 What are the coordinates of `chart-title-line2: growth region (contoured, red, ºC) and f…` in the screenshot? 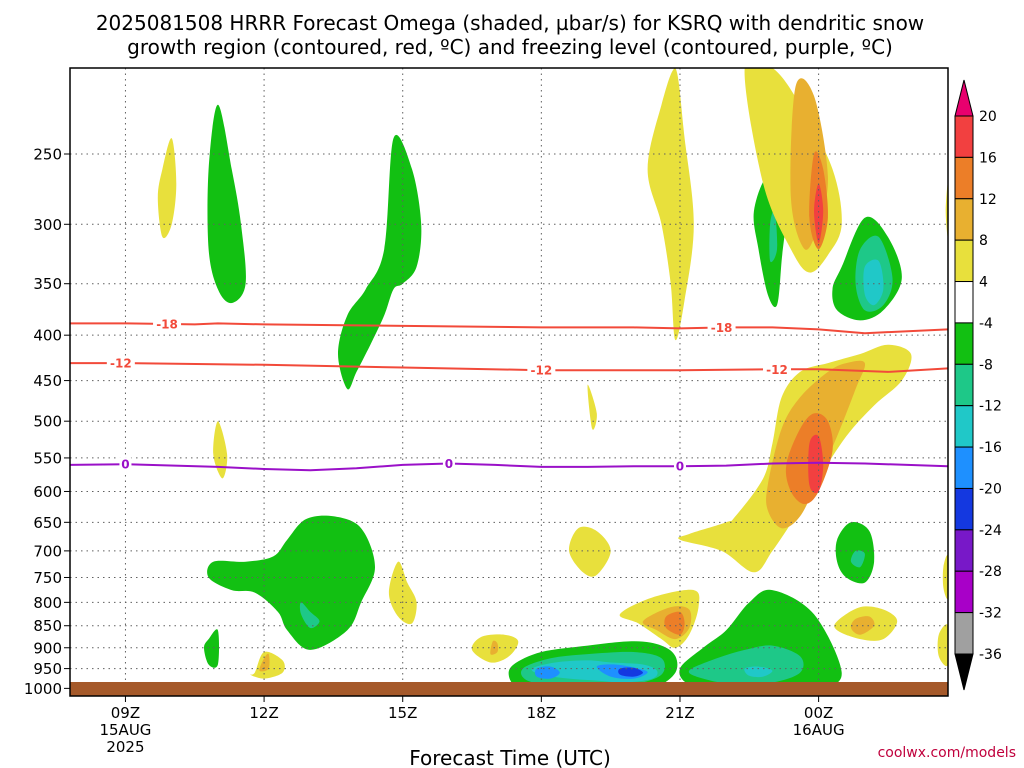 It's located at (510, 47).